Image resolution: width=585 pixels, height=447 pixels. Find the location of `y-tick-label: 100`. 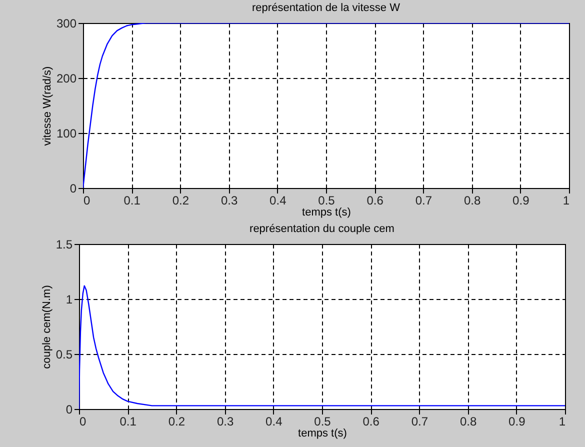

y-tick-label: 100 is located at coordinates (66, 133).